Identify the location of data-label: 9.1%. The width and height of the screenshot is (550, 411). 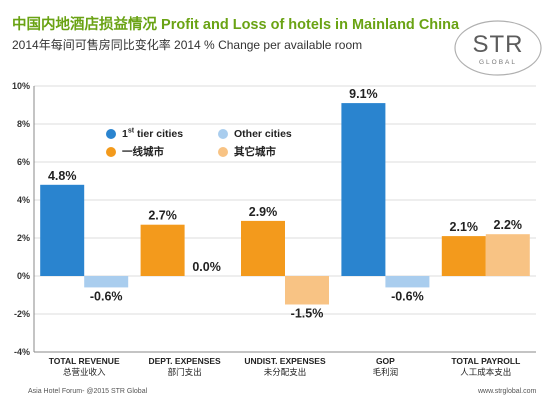
(363, 94).